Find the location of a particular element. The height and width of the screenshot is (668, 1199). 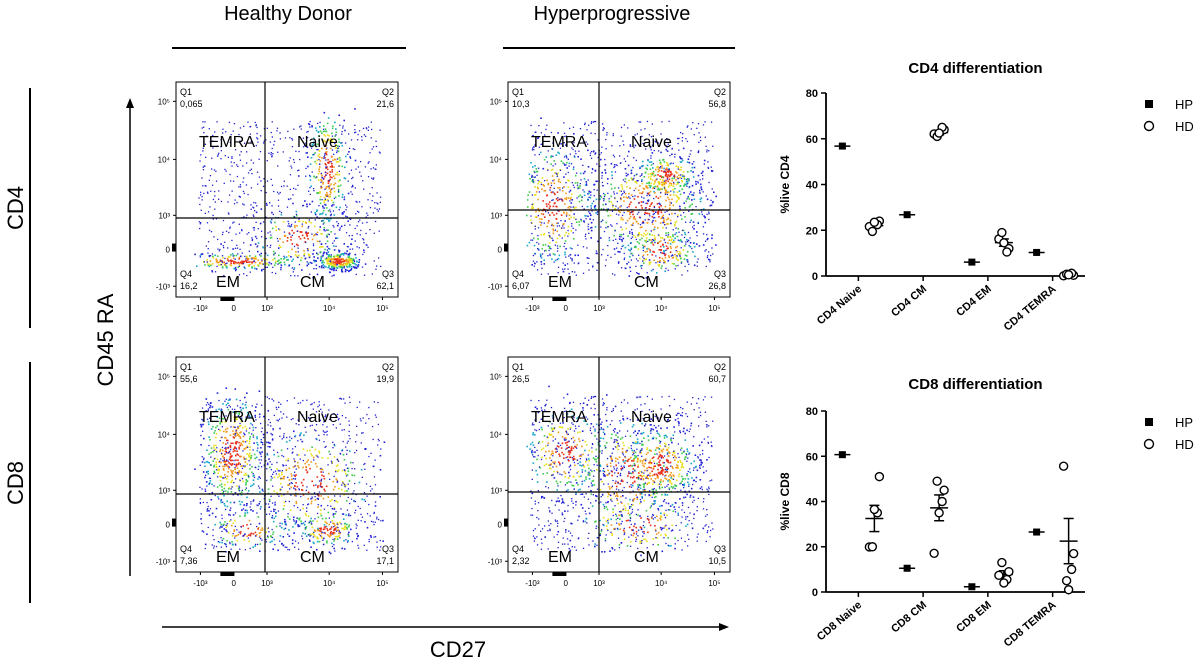

q2-value: 60,7 is located at coordinates (717, 379).